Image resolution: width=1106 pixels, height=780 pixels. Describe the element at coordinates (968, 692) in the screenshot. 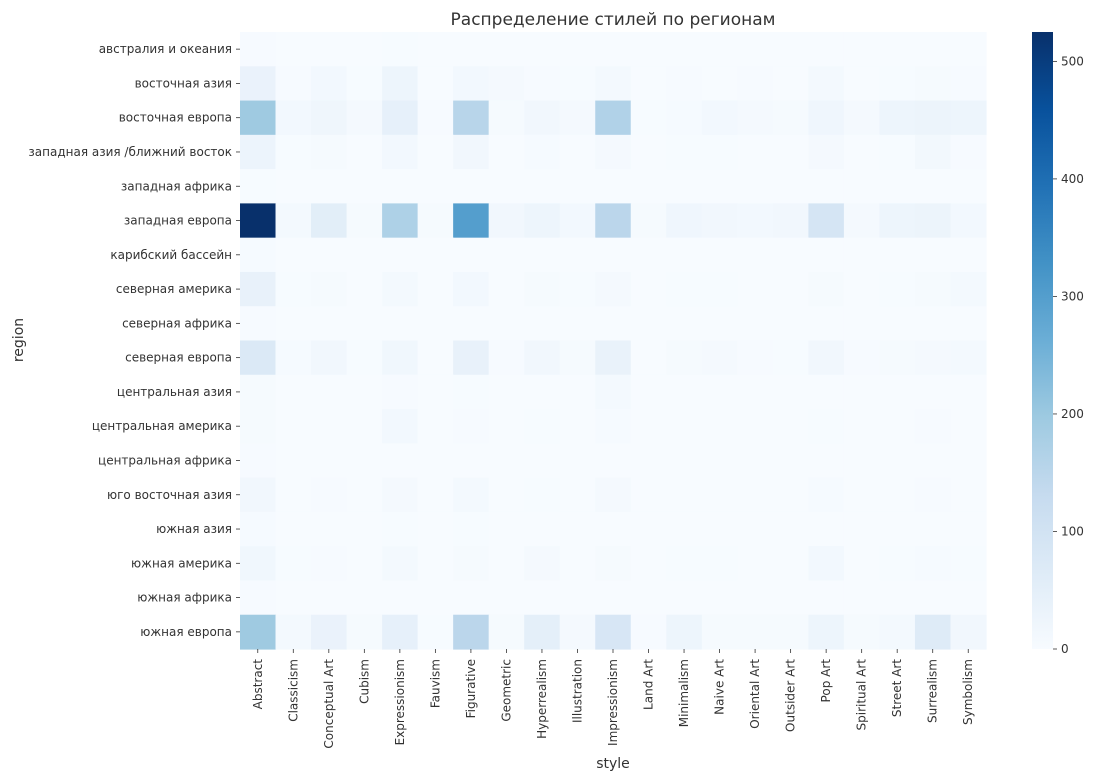

I see `x-tick-label-symbolism: Symbolism` at that location.